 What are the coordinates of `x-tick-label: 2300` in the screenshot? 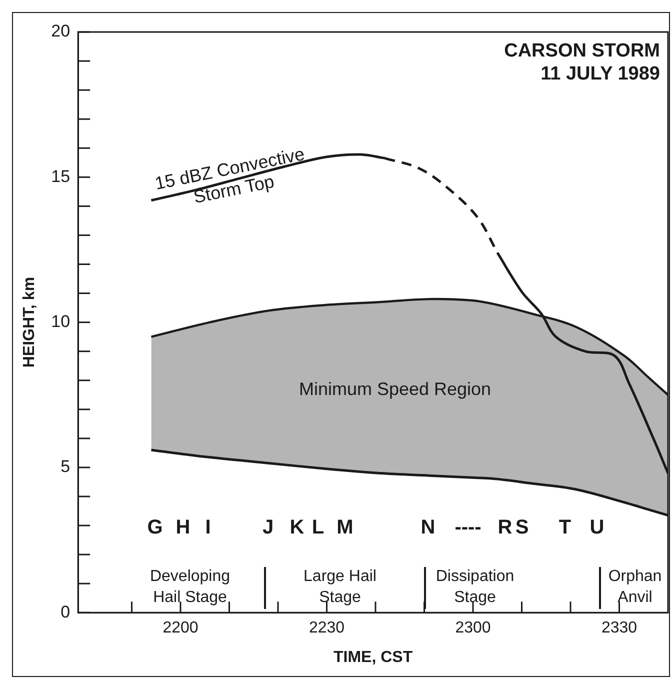 It's located at (473, 628).